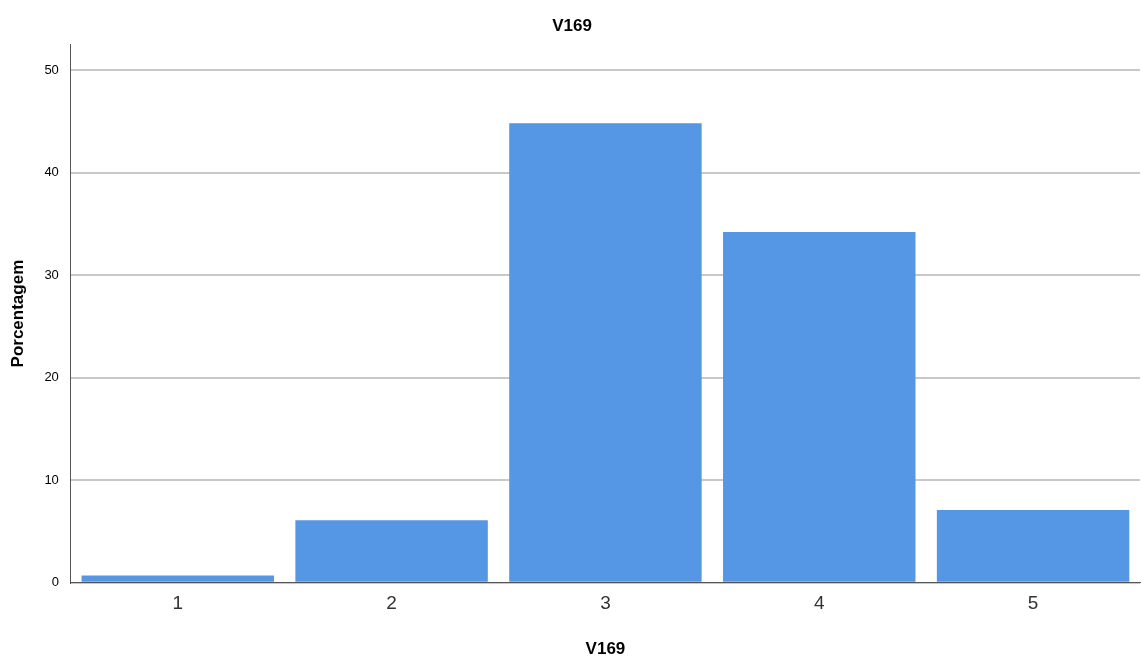  What do you see at coordinates (55, 582) in the screenshot?
I see `y-tick-label: 0` at bounding box center [55, 582].